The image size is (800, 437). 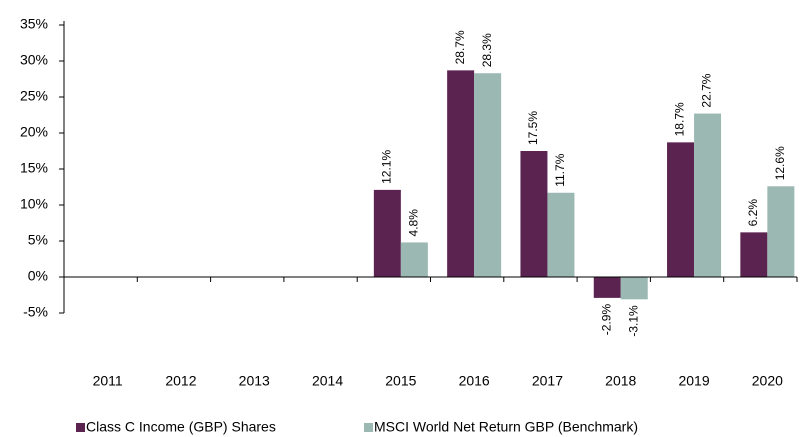 What do you see at coordinates (254, 381) in the screenshot?
I see `x-tick-label: 2013` at bounding box center [254, 381].